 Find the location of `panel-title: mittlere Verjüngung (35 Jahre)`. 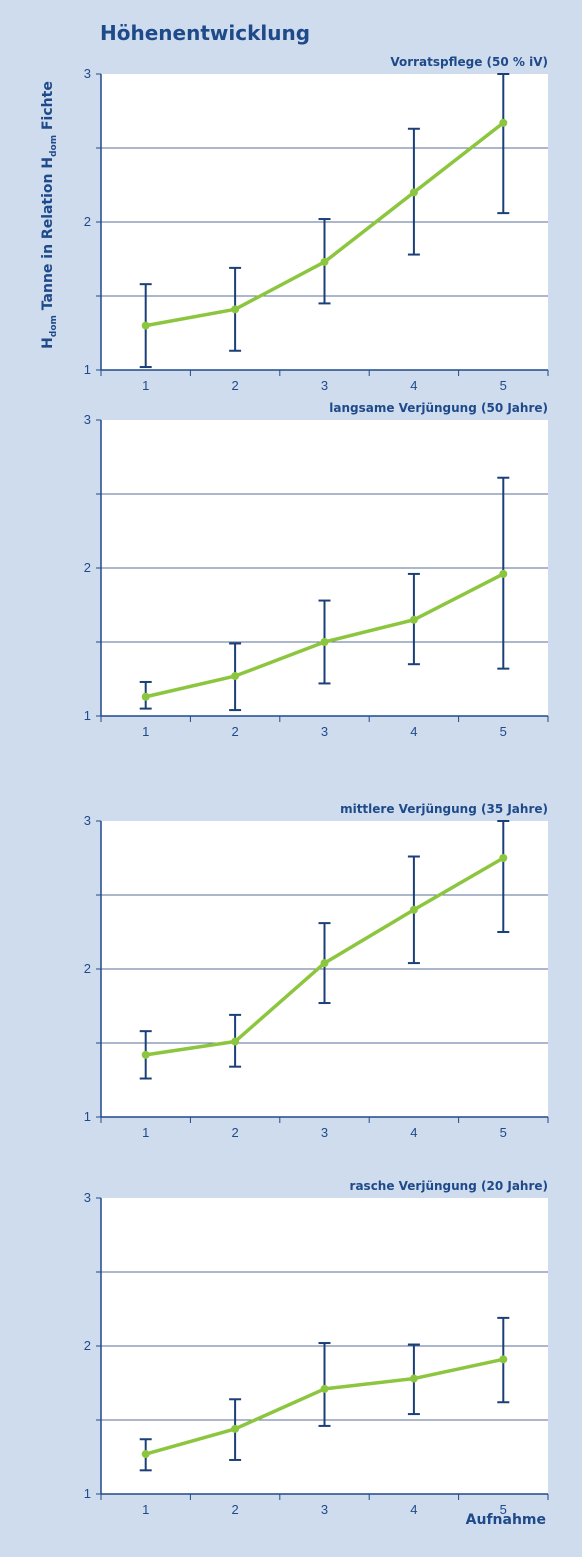

panel-title: mittlere Verjüngung (35 Jahre) is located at coordinates (444, 809).